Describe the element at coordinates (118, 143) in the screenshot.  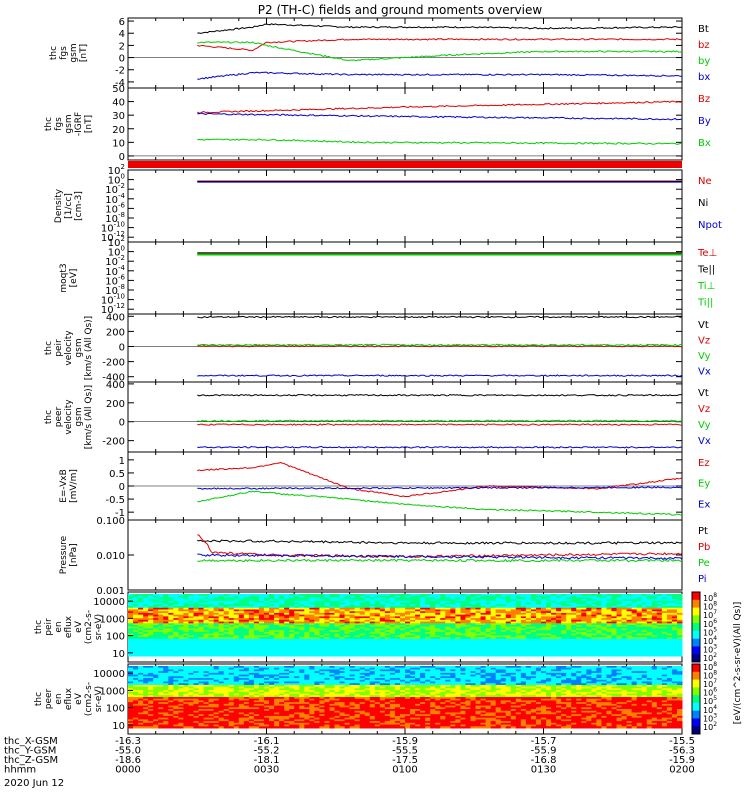
I see `y-tick-label: 10` at that location.